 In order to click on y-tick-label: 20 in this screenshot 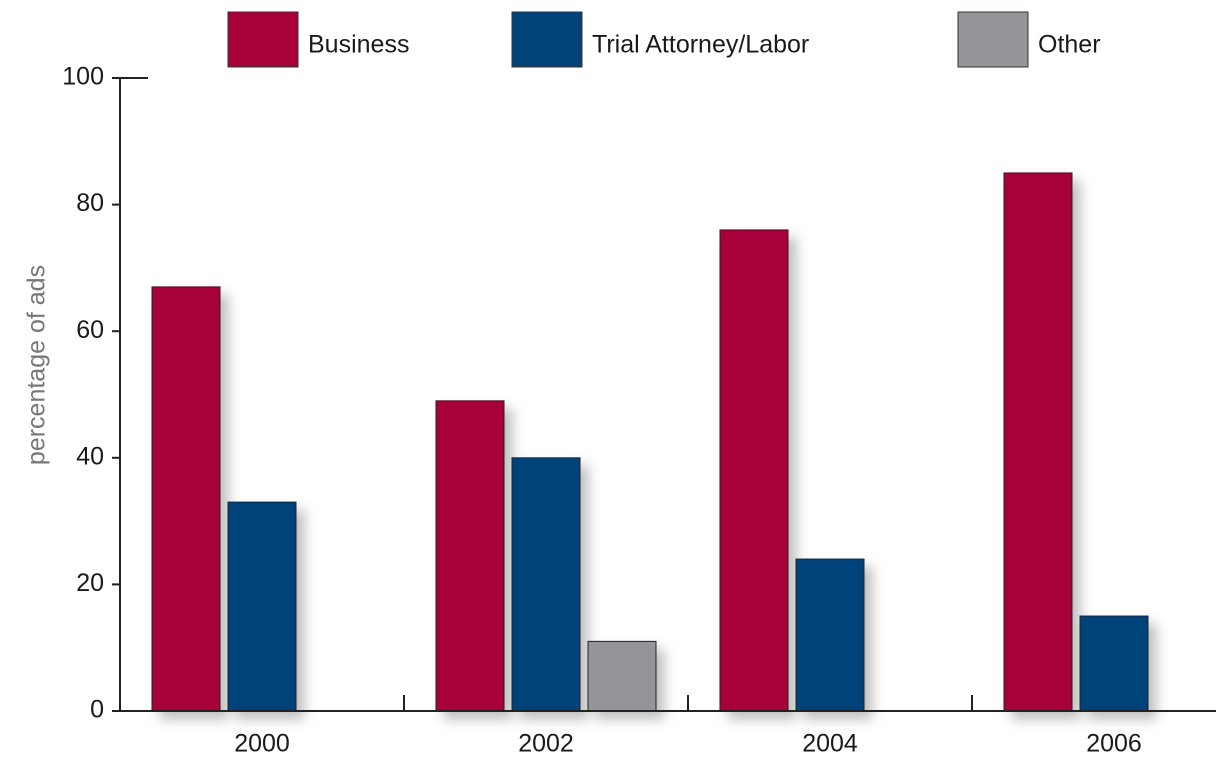, I will do `click(90, 583)`.